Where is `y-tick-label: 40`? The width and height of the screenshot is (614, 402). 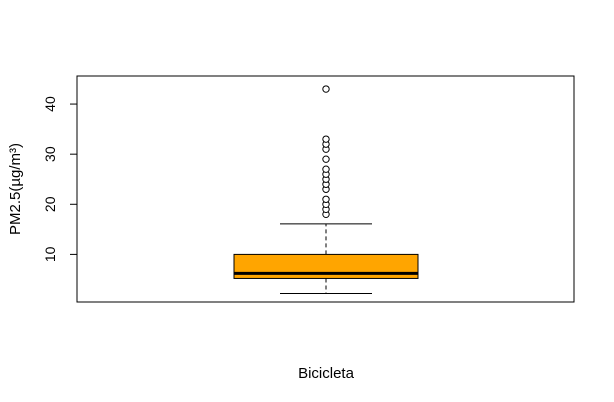
y-tick-label: 40 is located at coordinates (50, 104).